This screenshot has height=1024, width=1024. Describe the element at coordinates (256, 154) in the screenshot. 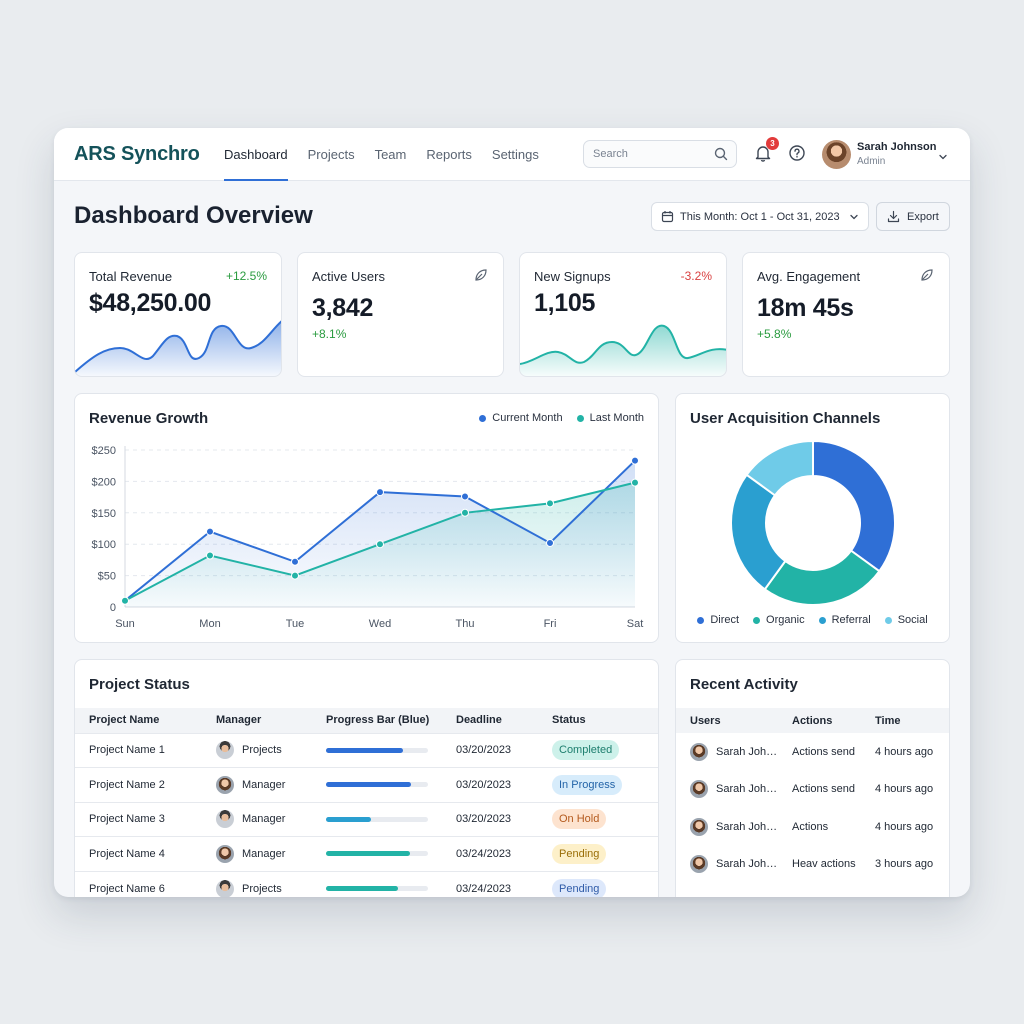

I see `nav-dashboard: Dashboard` at that location.